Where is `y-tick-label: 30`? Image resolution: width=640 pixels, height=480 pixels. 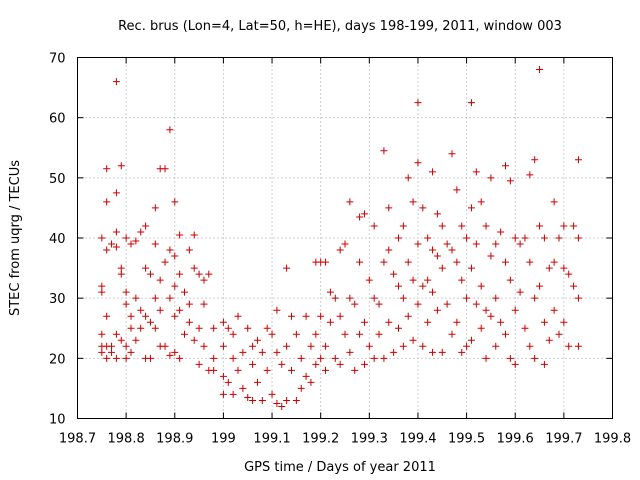 y-tick-label: 30 is located at coordinates (57, 299).